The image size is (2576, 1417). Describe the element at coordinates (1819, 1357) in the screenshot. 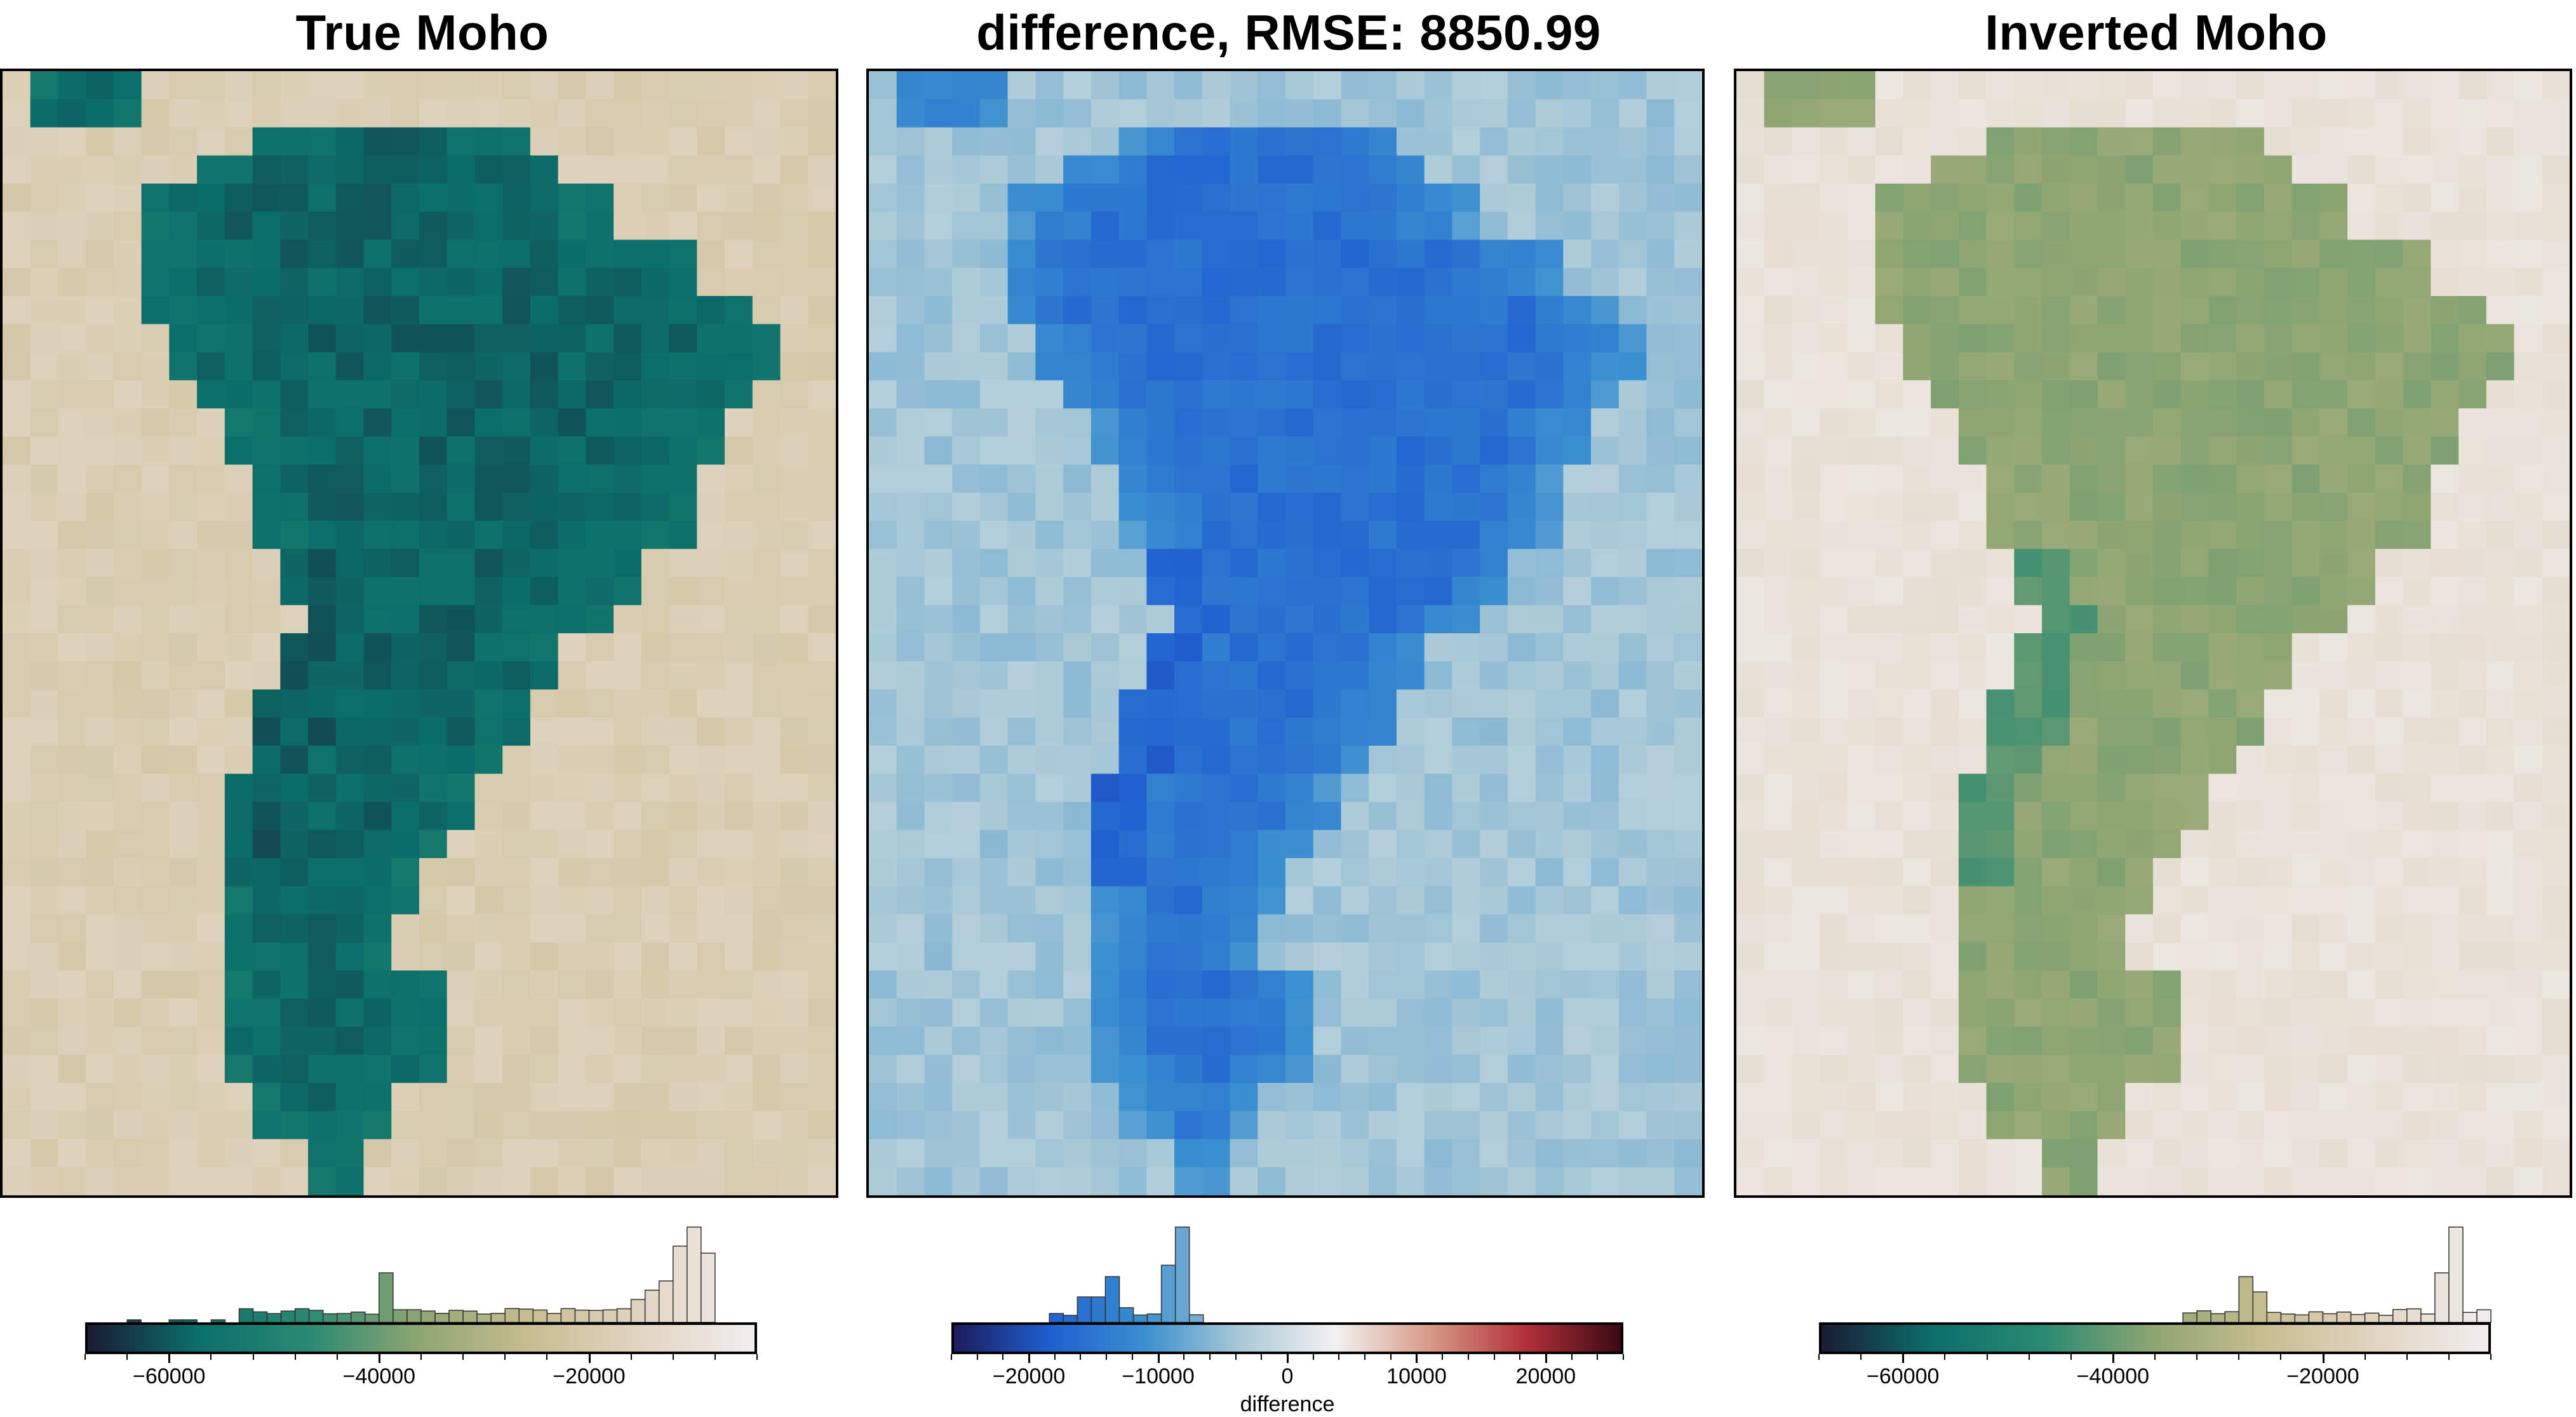

I see `colorbar-minor-tick` at that location.